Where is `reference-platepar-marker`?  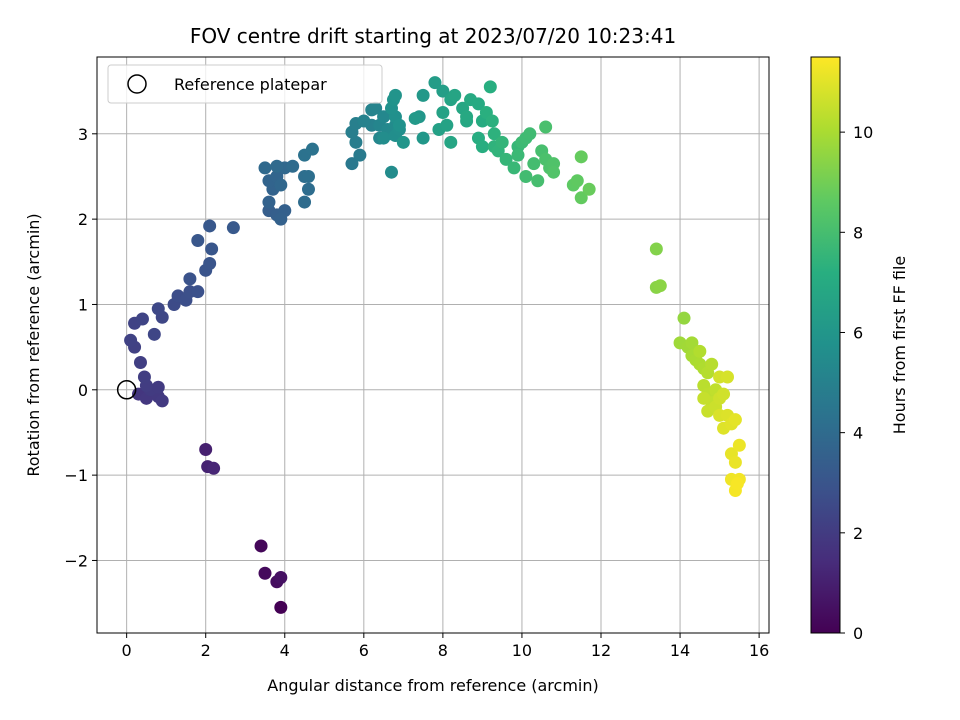 reference-platepar-marker is located at coordinates (126, 390).